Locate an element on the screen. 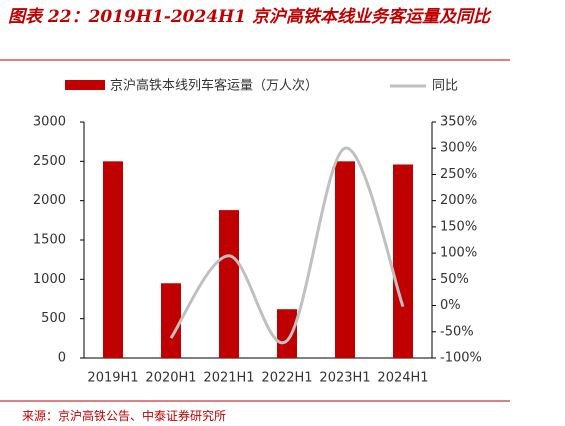  source: 来源：京沪高铁公告、中泰证券研究所 is located at coordinates (124, 416).